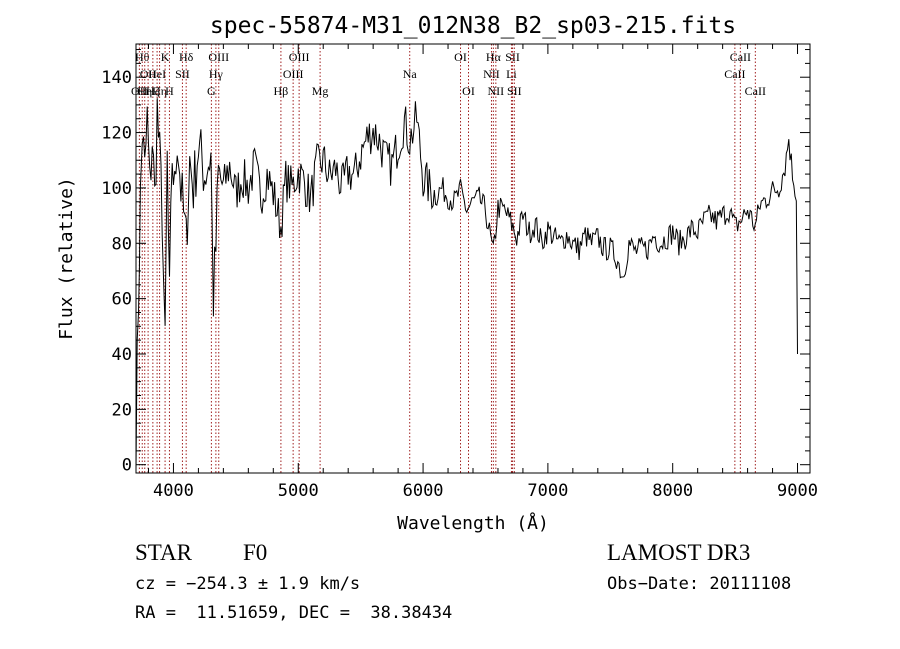  I want to click on object-subclass: F0, so click(255, 552).